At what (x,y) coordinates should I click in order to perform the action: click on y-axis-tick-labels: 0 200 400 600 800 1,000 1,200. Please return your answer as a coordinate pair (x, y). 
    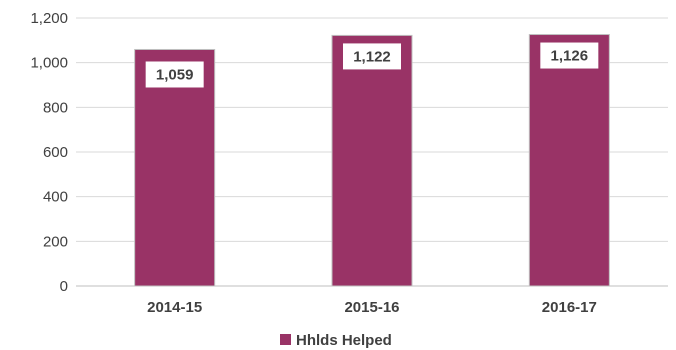
    Looking at the image, I should click on (49, 152).